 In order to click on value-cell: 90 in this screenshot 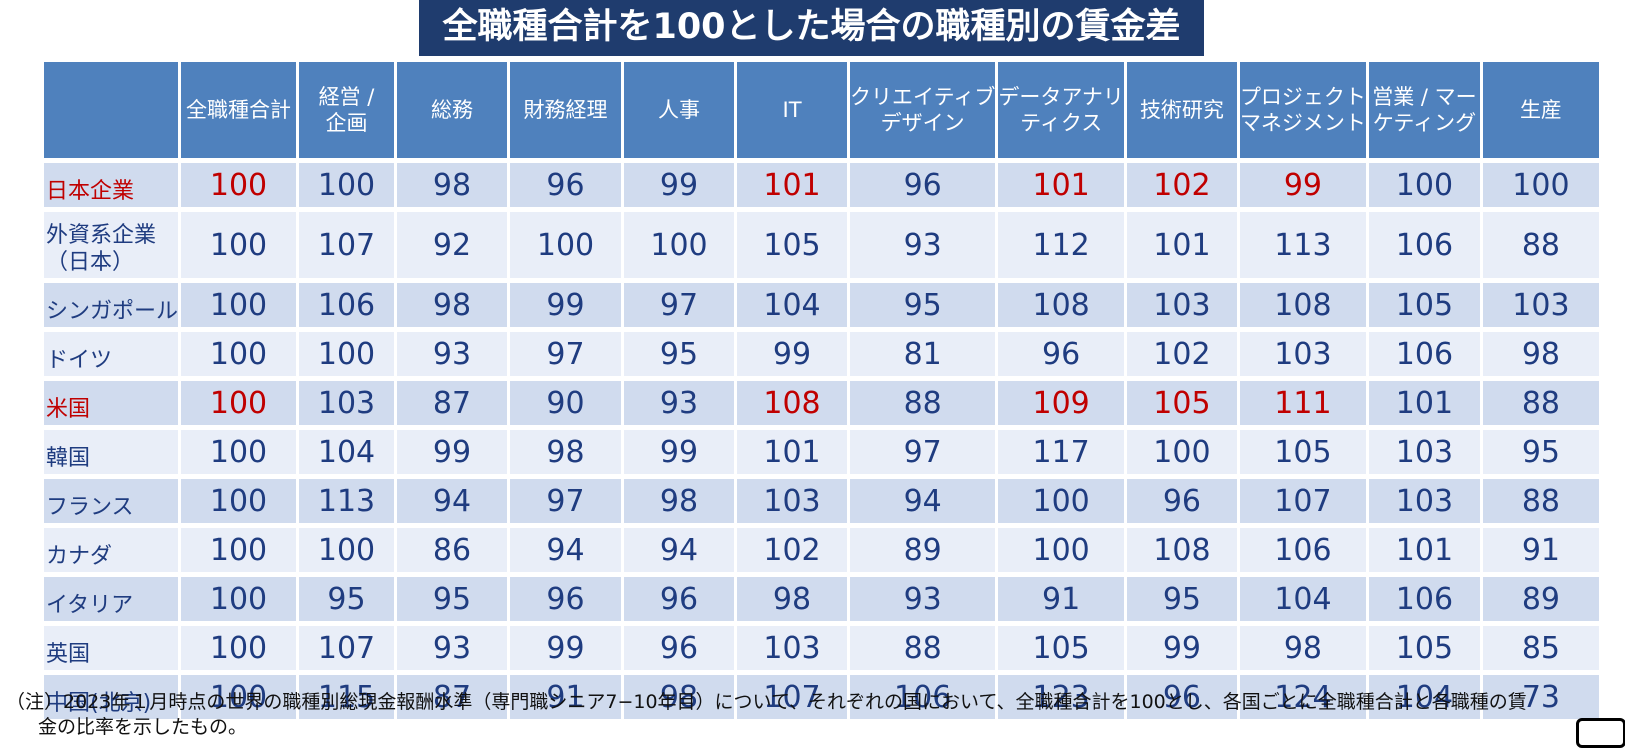, I will do `click(566, 403)`.